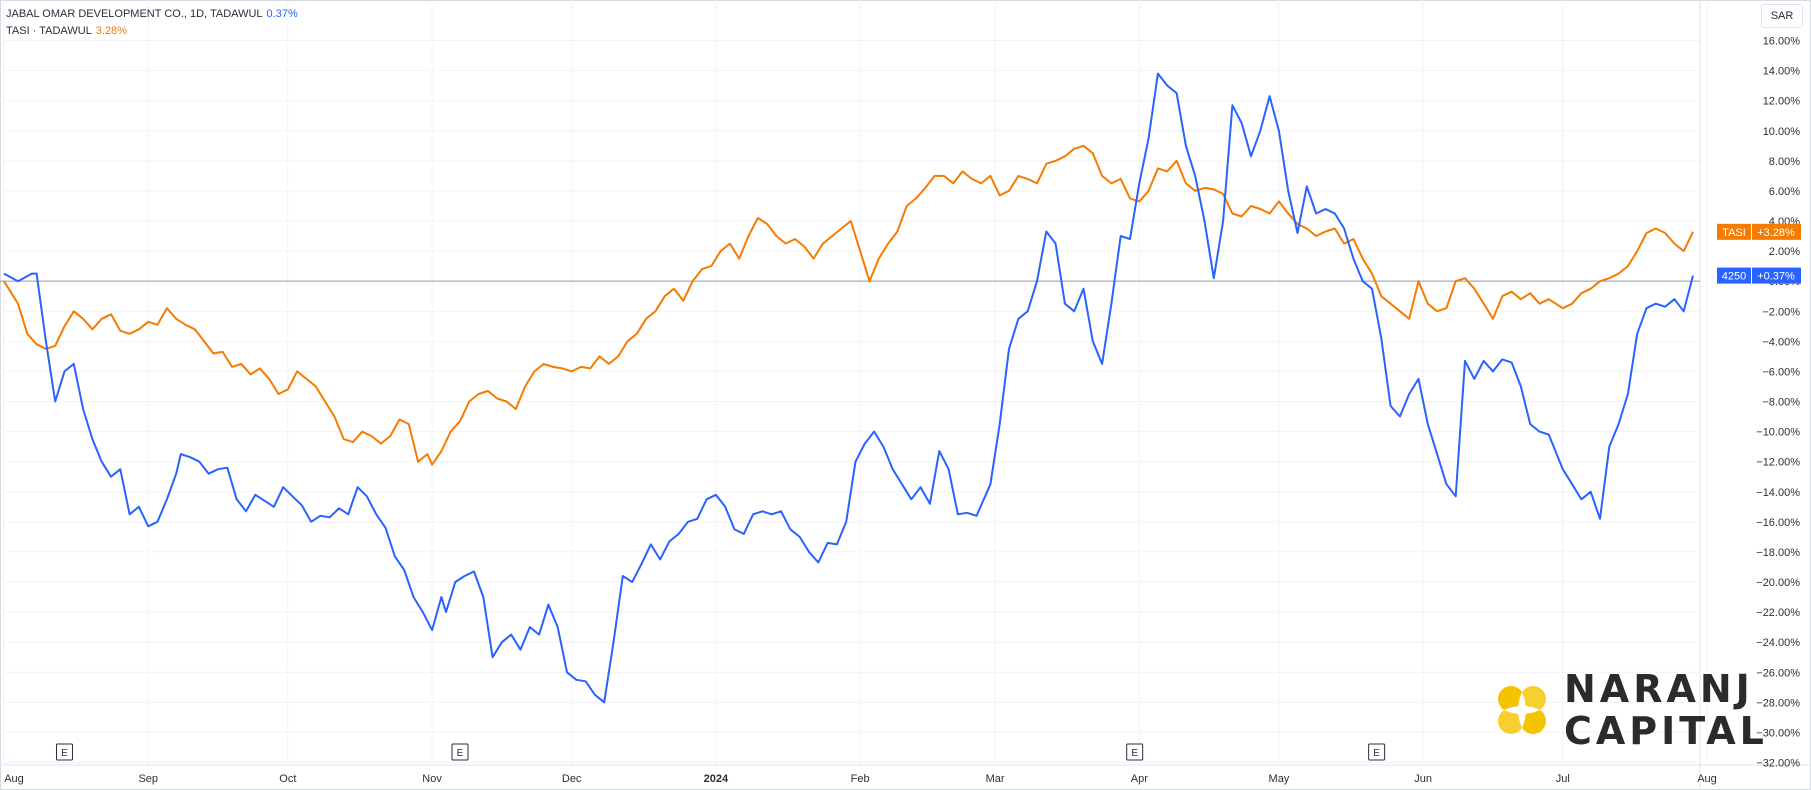 Image resolution: width=1811 pixels, height=790 pixels. What do you see at coordinates (1781, 312) in the screenshot?
I see `y-tick-label: −2.00%` at bounding box center [1781, 312].